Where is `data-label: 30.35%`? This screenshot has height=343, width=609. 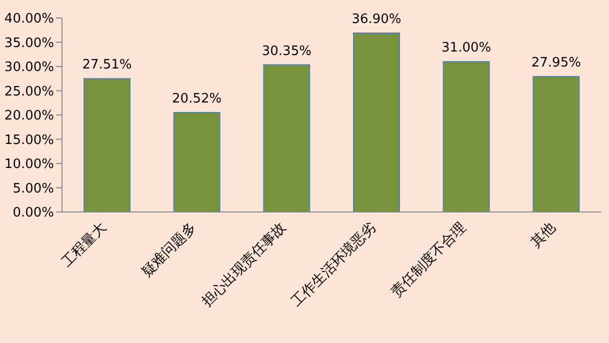
data-label: 30.35% is located at coordinates (287, 51).